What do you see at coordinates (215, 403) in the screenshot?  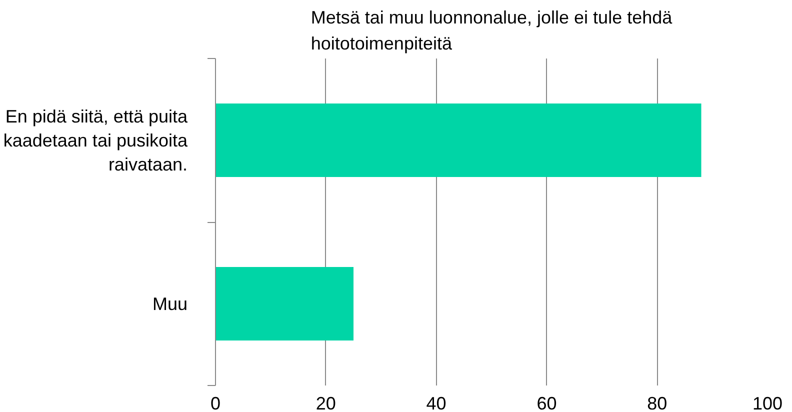 I see `x-tick-label: 0` at bounding box center [215, 403].